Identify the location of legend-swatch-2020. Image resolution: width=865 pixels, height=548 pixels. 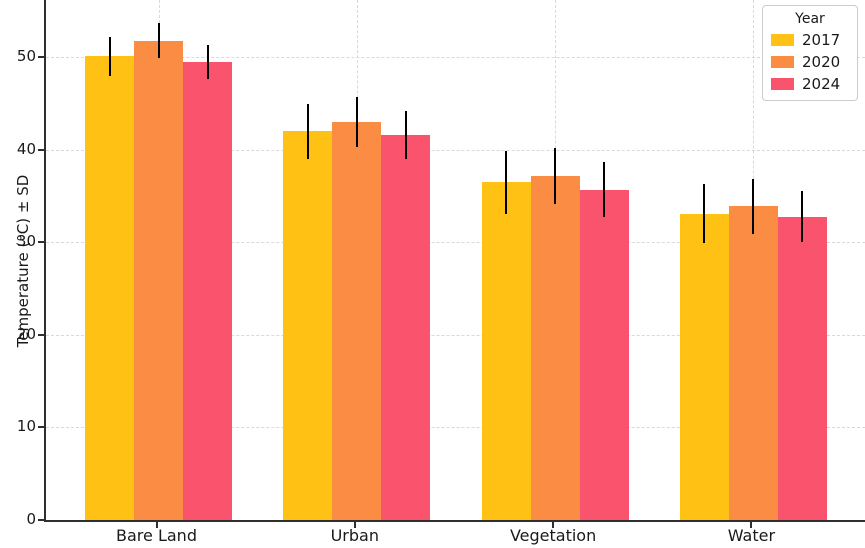
(782, 62).